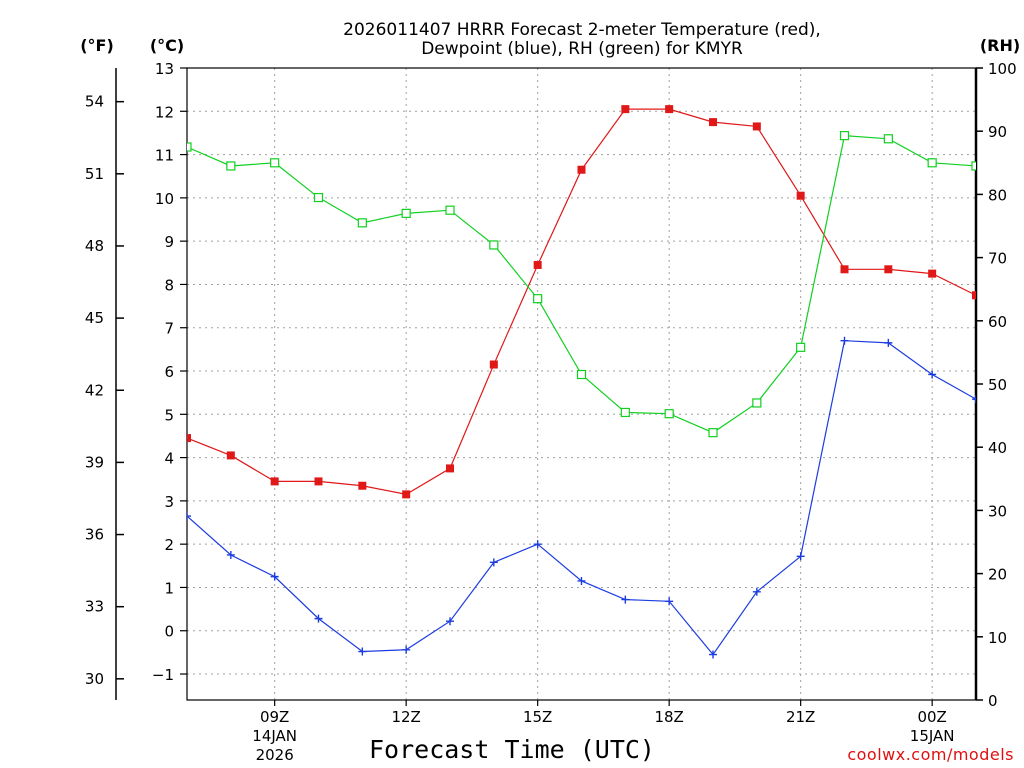  I want to click on celsius-tick-label: 13, so click(164, 69).